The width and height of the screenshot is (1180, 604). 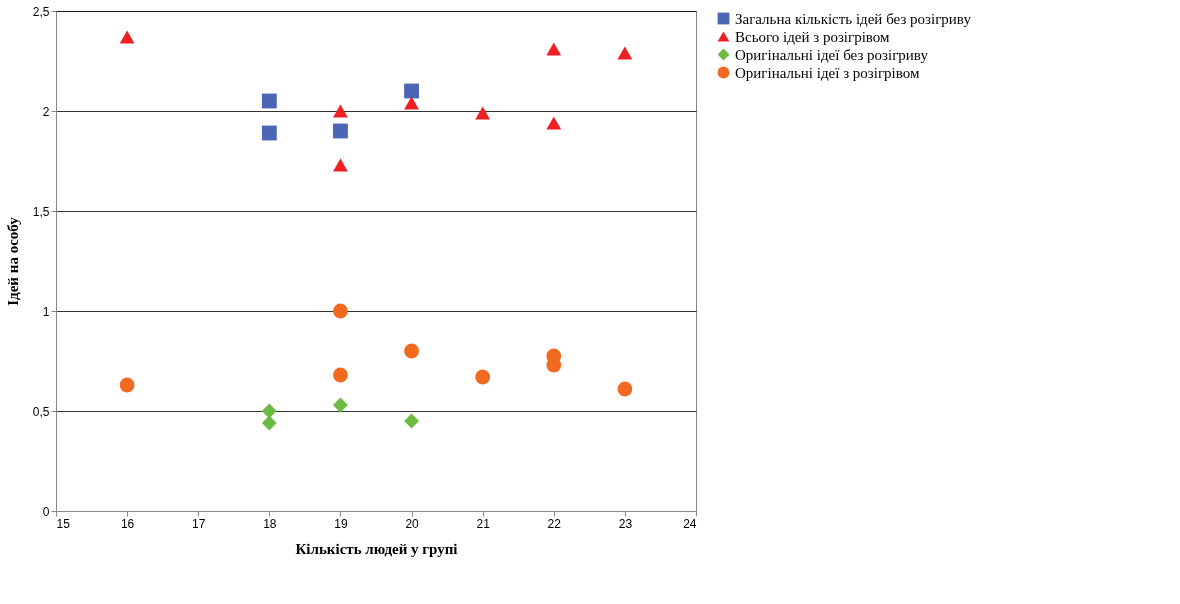 What do you see at coordinates (341, 523) in the screenshot?
I see `x-tick-label: 19` at bounding box center [341, 523].